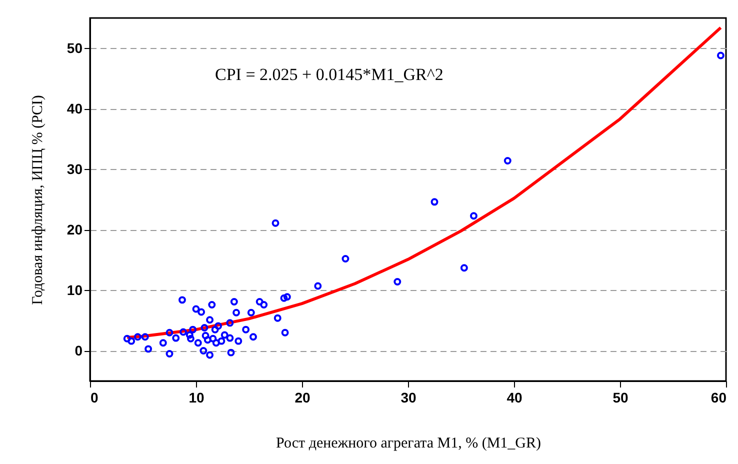 The width and height of the screenshot is (738, 464). Describe the element at coordinates (514, 398) in the screenshot. I see `x-tick-label: 40` at that location.